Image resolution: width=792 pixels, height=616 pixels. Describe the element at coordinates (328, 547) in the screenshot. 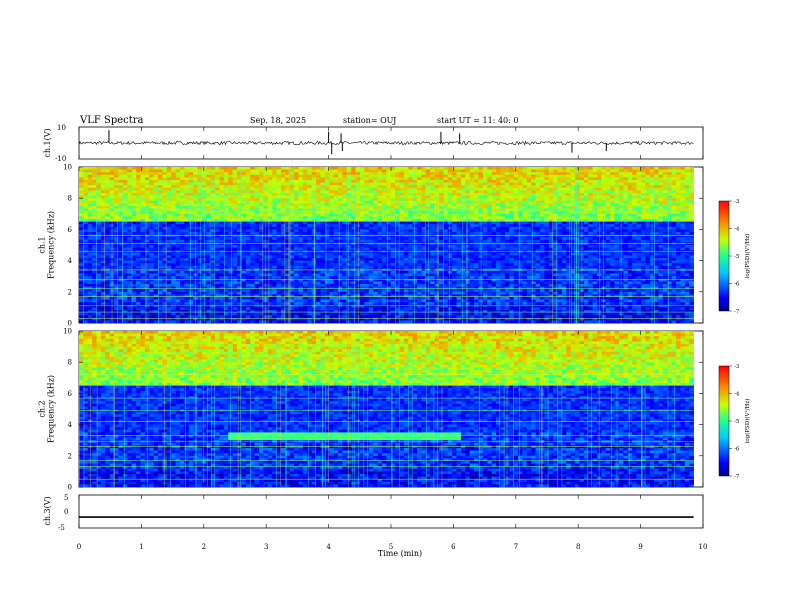

I see `time-tick-4: 4` at that location.